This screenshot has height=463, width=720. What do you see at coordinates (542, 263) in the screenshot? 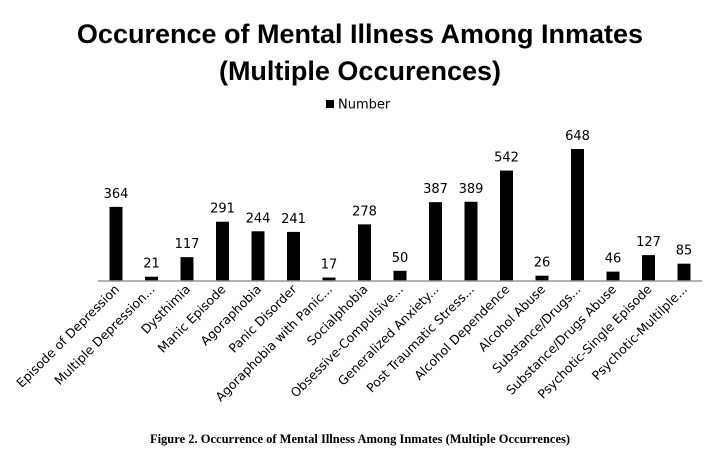
I see `data-label: 26` at bounding box center [542, 263].